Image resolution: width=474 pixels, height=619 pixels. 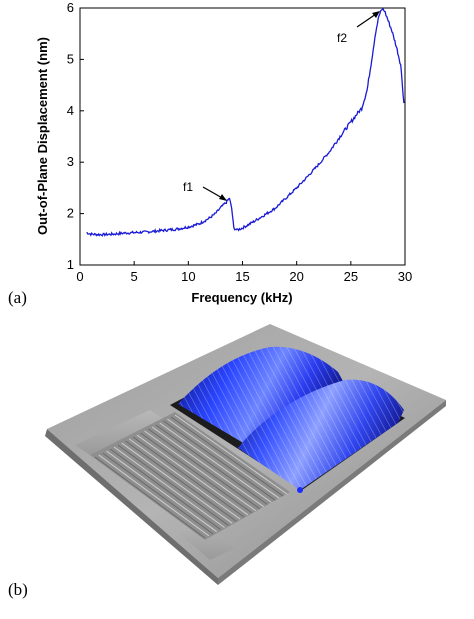 I want to click on y-axis-label: Out-of-Plane Displacement (nm), so click(x=42, y=136).